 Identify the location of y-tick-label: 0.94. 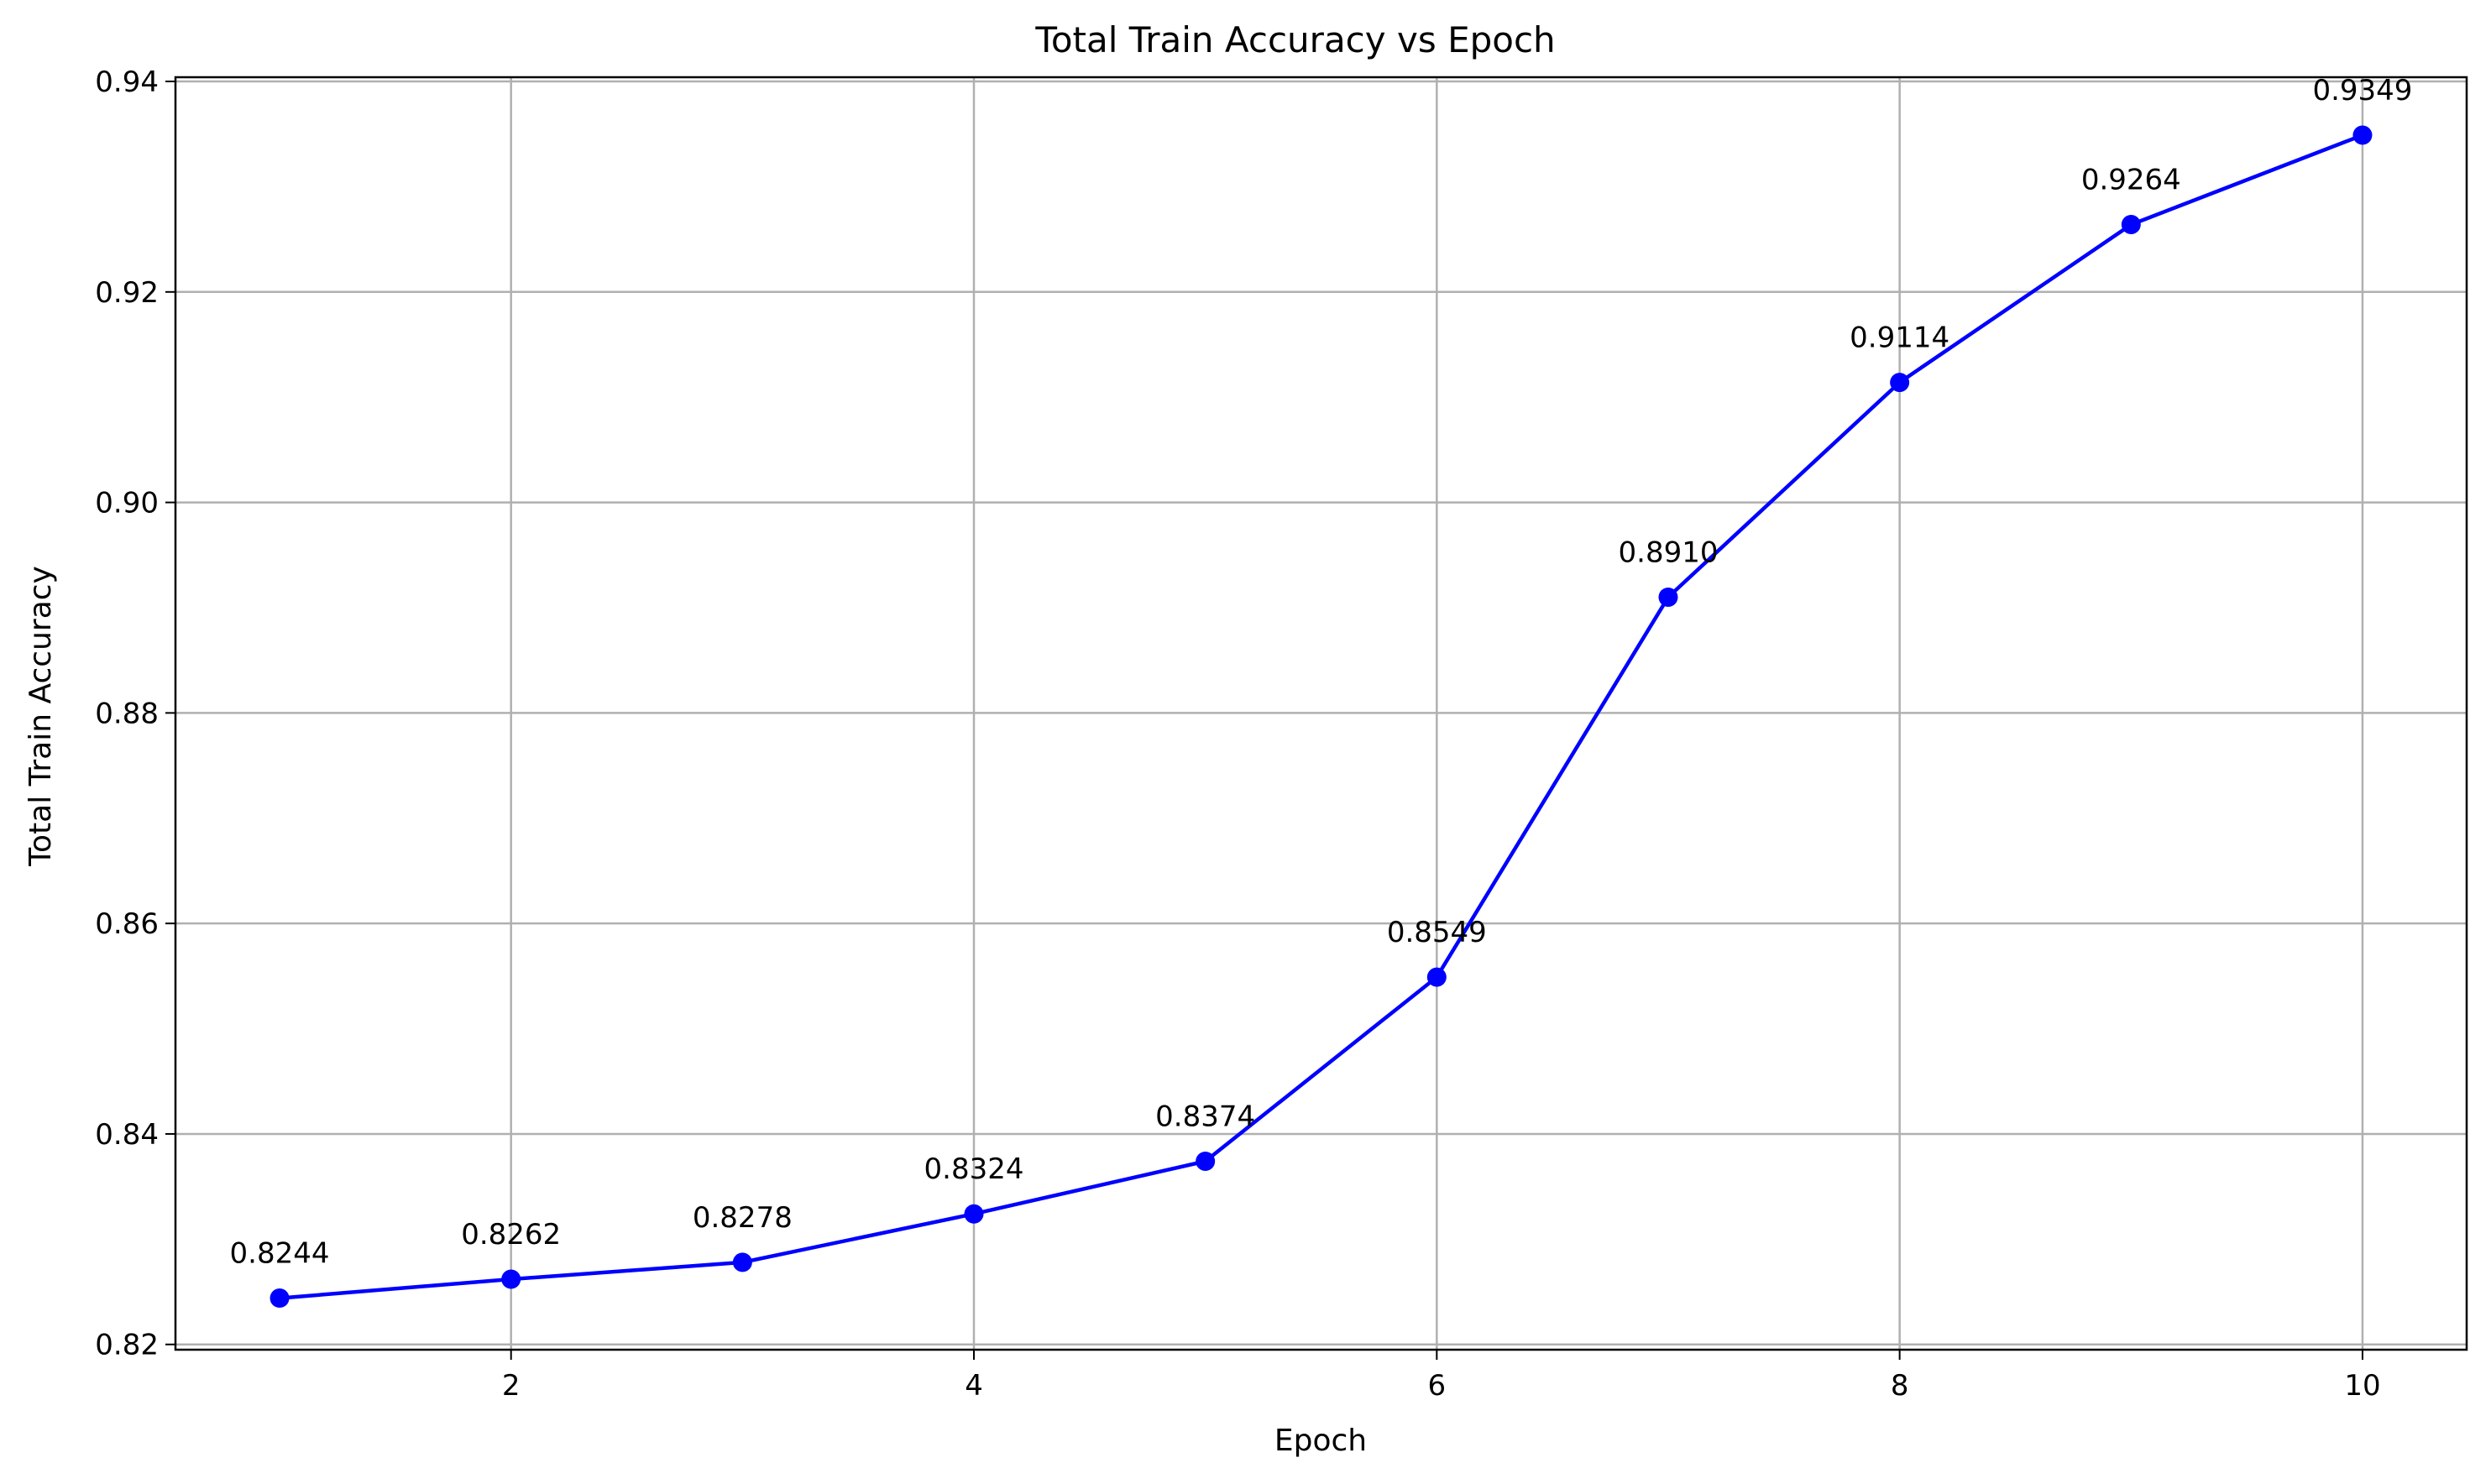
(127, 82).